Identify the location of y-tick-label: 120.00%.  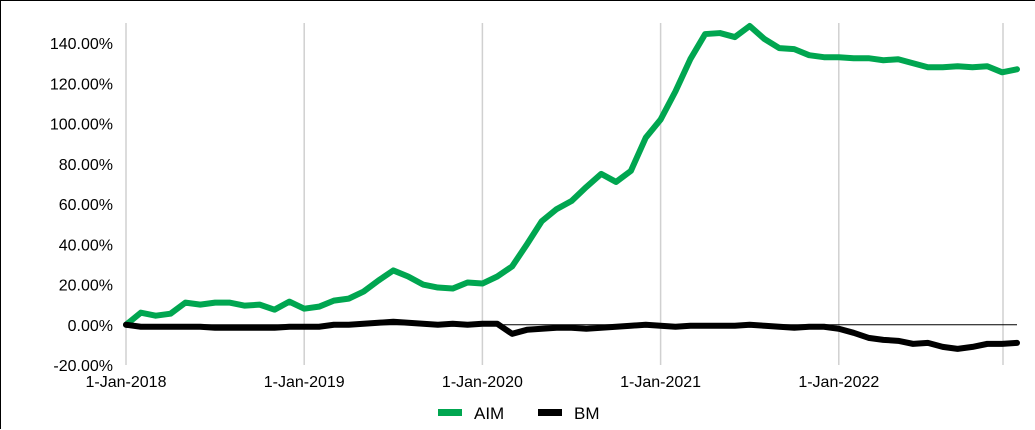
(81, 84).